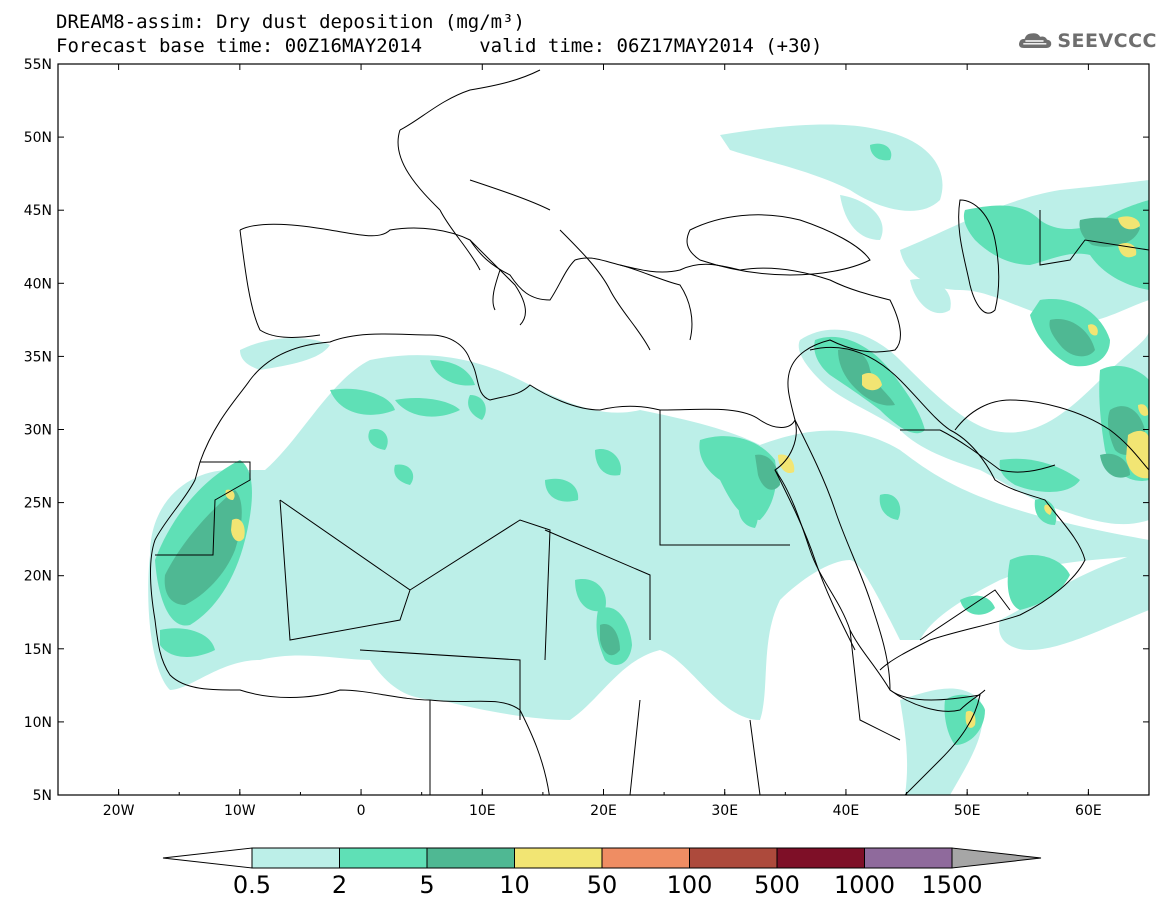  I want to click on cloud-logo-icon, so click(1035, 40).